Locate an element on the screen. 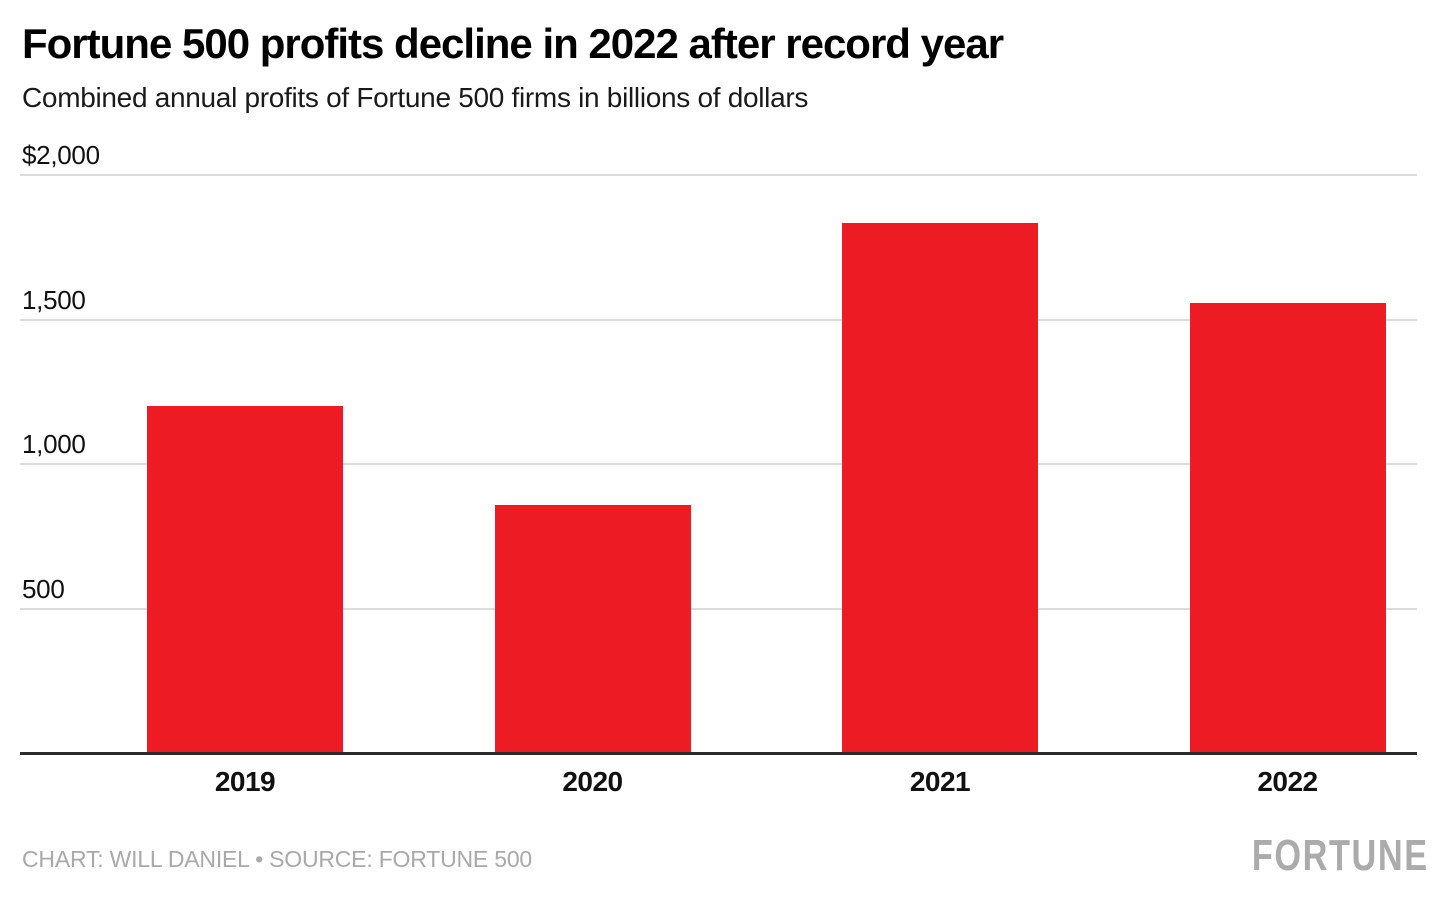 Image resolution: width=1439 pixels, height=902 pixels. y-axis-tick-label-1000: 1,000 is located at coordinates (54, 444).